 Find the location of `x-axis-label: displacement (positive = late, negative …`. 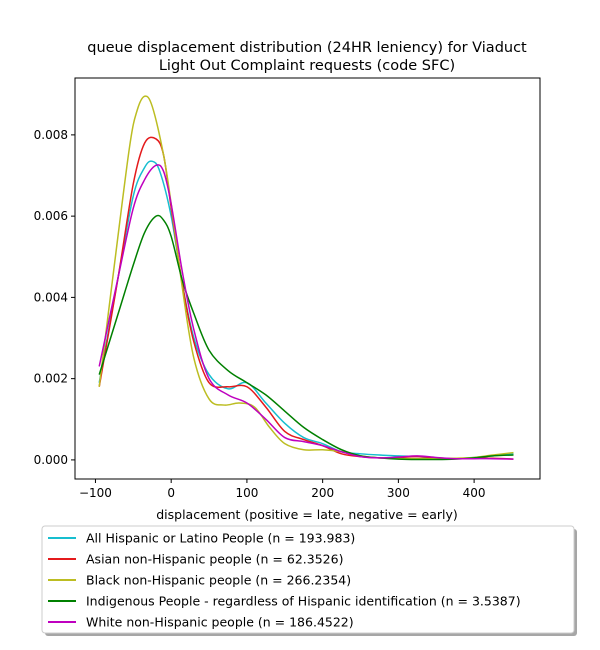

x-axis-label: displacement (positive = late, negative … is located at coordinates (307, 514).